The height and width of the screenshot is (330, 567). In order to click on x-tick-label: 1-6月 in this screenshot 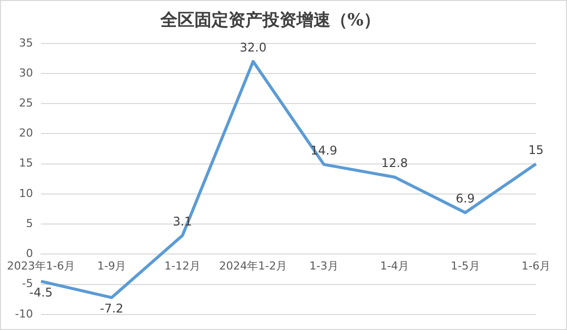, I will do `click(536, 266)`.